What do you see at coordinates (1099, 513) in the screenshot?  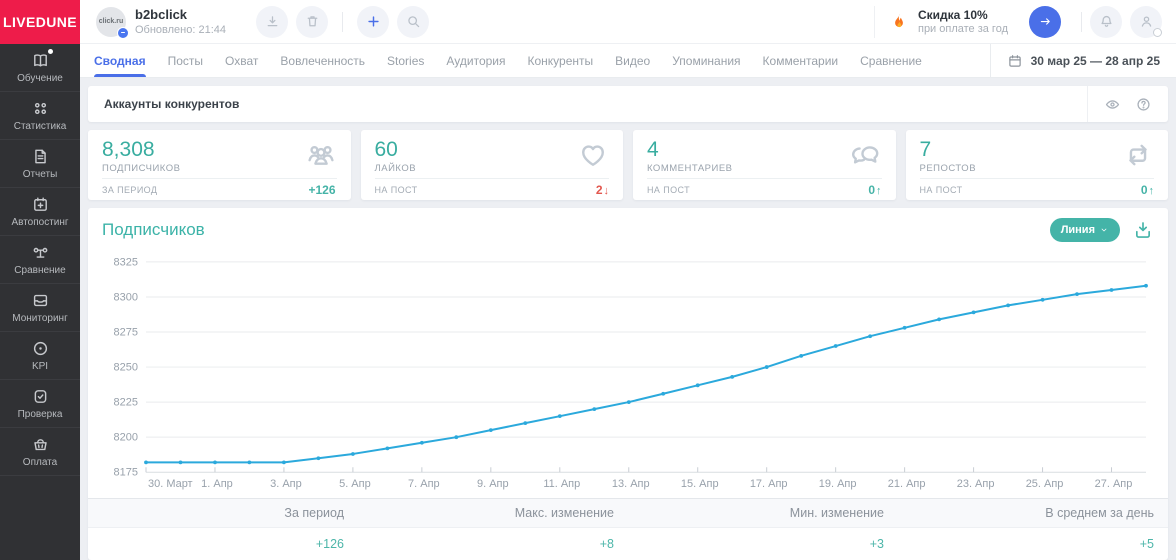 I see `summary-label: В среднем за день` at bounding box center [1099, 513].